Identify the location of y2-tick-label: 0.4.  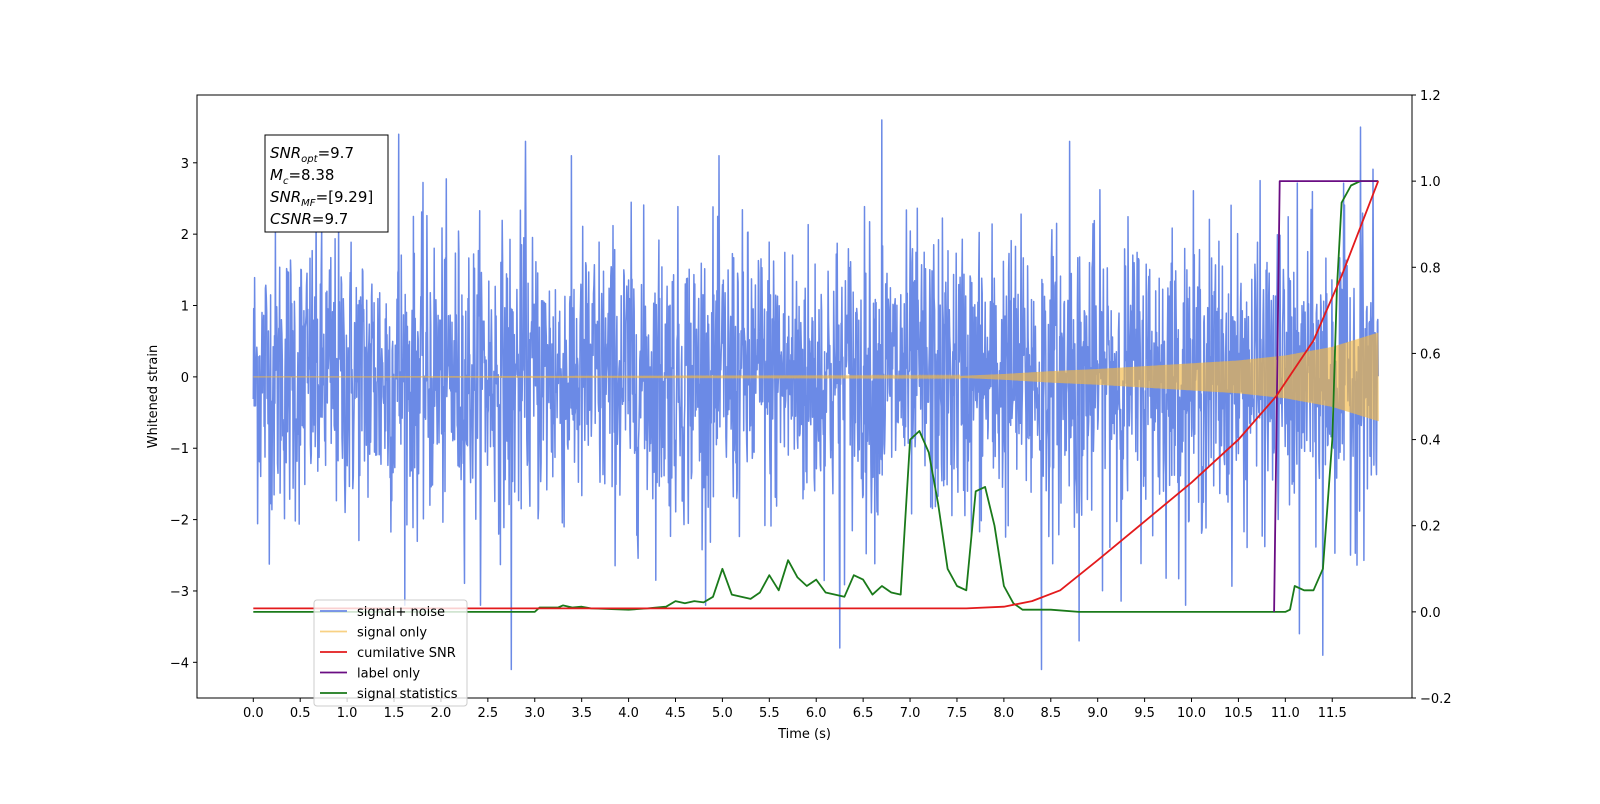
(1430, 441).